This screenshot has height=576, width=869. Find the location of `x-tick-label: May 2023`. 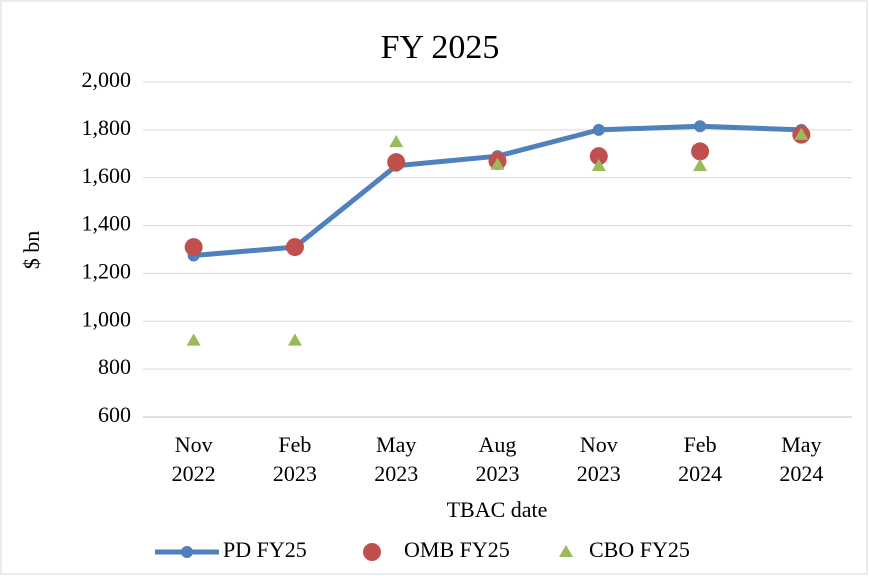

x-tick-label: May 2023 is located at coordinates (396, 459).